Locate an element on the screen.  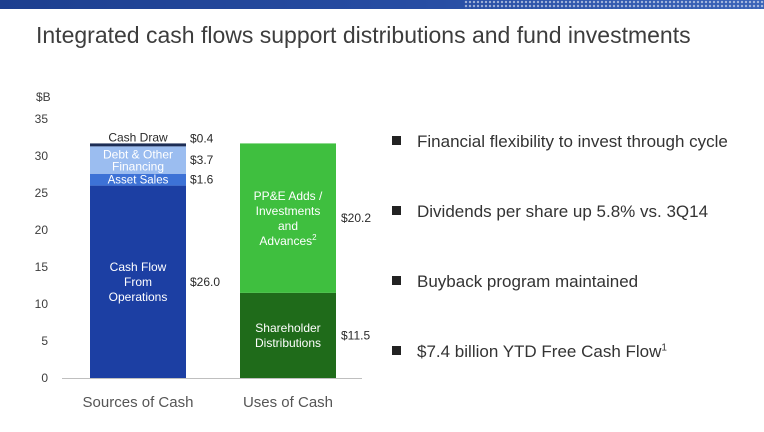
top-accent-band is located at coordinates (382, 4).